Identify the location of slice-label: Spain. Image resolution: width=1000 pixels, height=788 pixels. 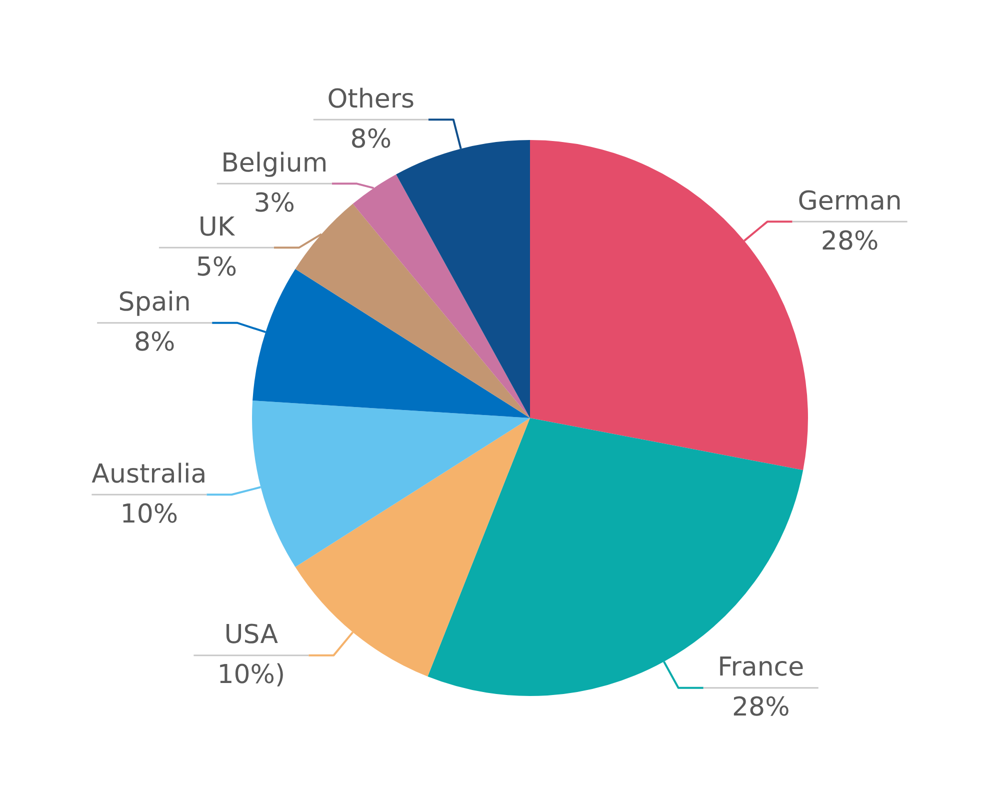
(154, 303).